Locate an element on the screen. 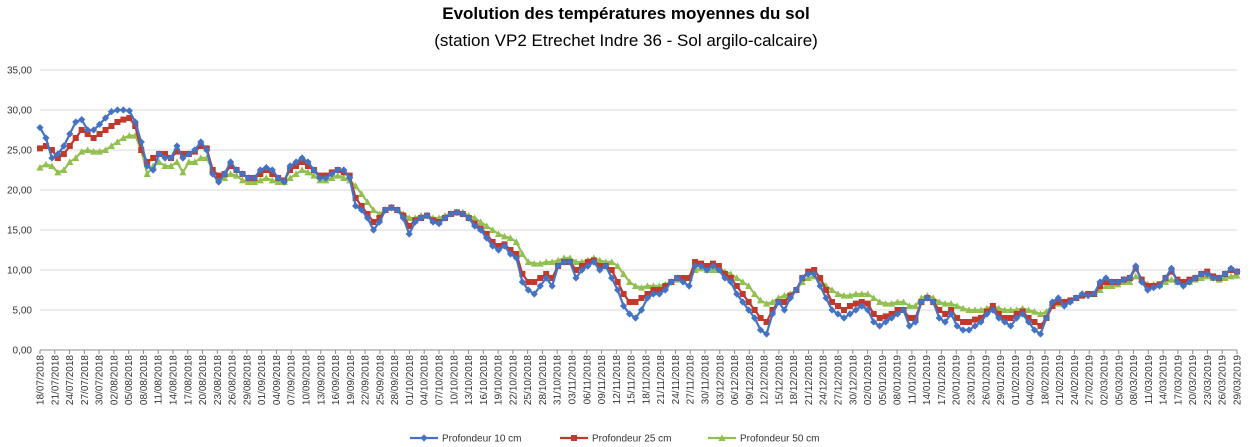 The height and width of the screenshot is (447, 1252). x-tick-label: 10/10/2018 is located at coordinates (454, 380).